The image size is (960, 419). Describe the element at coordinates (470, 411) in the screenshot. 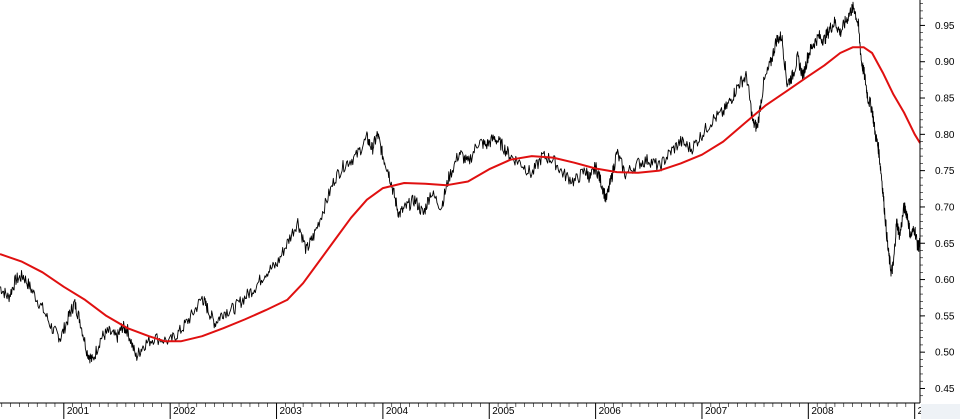

I see `x-ticks: 200120022003200420052006200720082009` at that location.